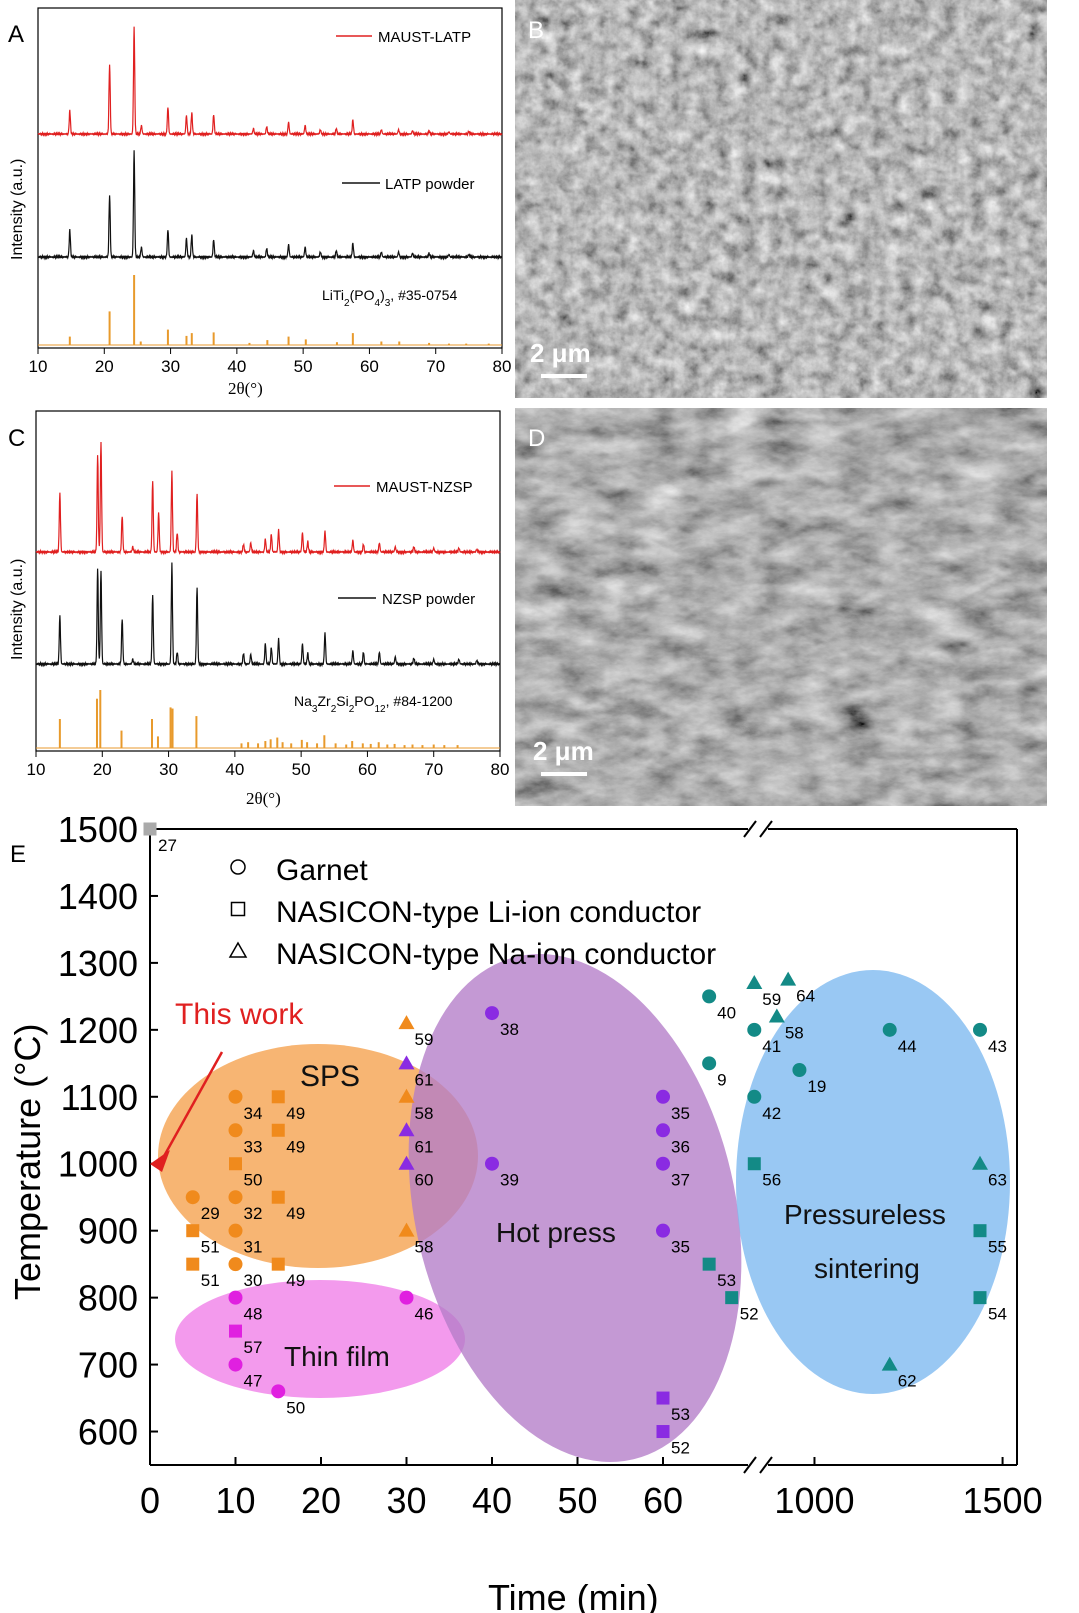 This screenshot has width=1079, height=1613. I want to click on data-point-ref: 27, so click(167, 845).